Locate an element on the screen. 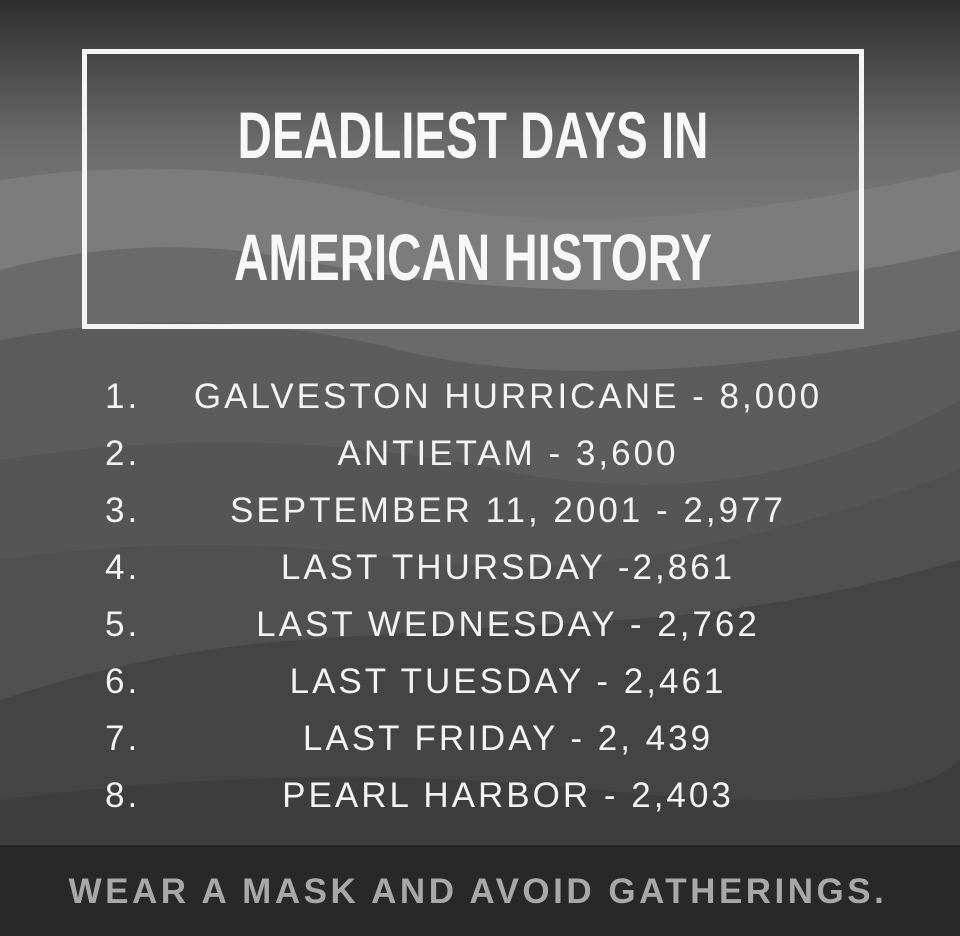 This screenshot has height=936, width=960. list-item: 6. LAST TUESDAY - 2,461 is located at coordinates (480, 682).